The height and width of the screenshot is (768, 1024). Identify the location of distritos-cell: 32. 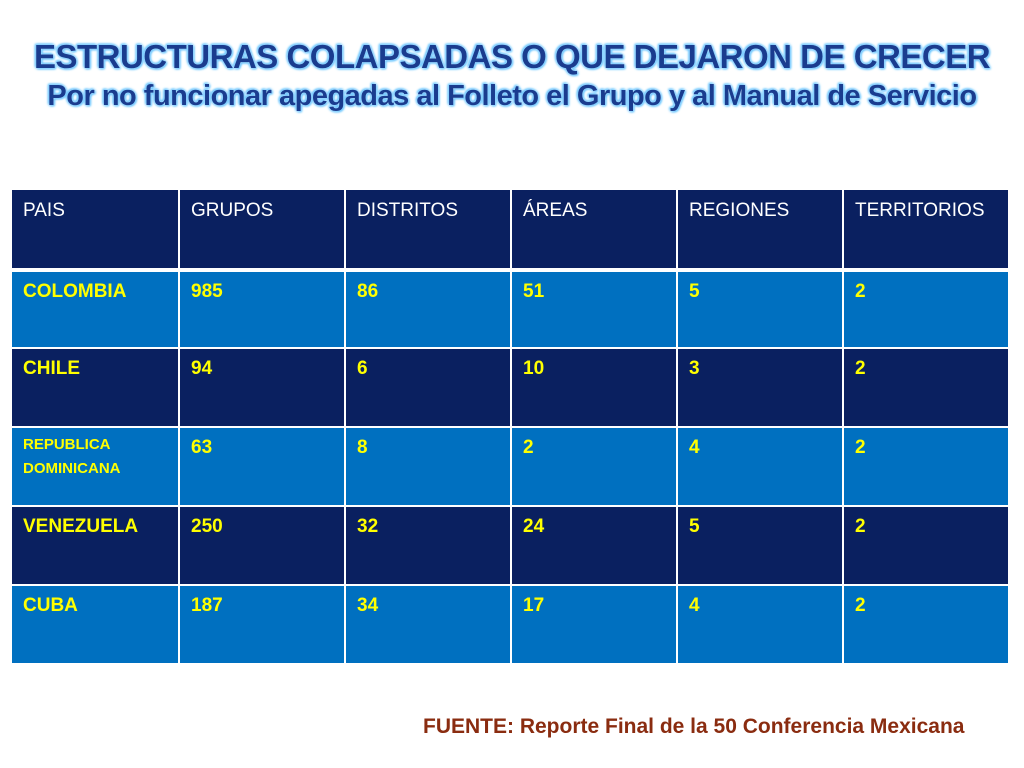
(427, 544).